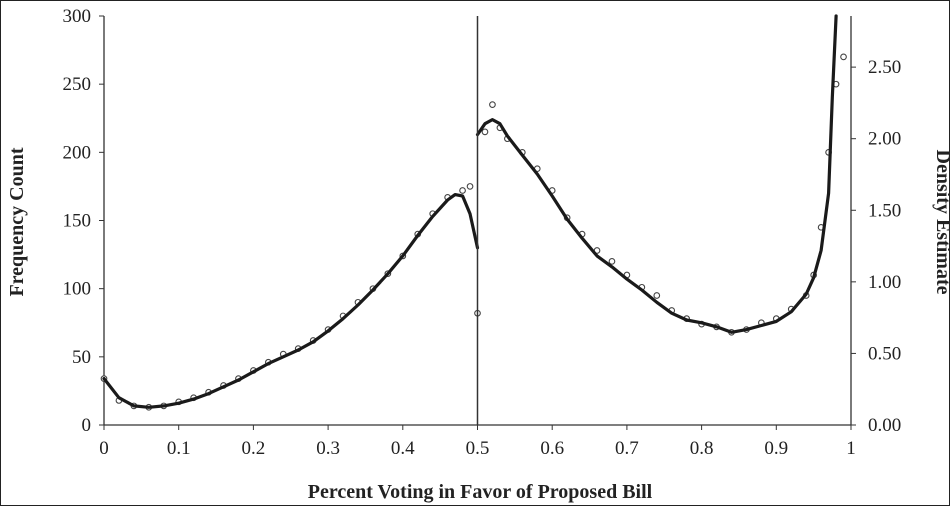 The height and width of the screenshot is (506, 950). I want to click on y-tick-label: 150, so click(77, 221).